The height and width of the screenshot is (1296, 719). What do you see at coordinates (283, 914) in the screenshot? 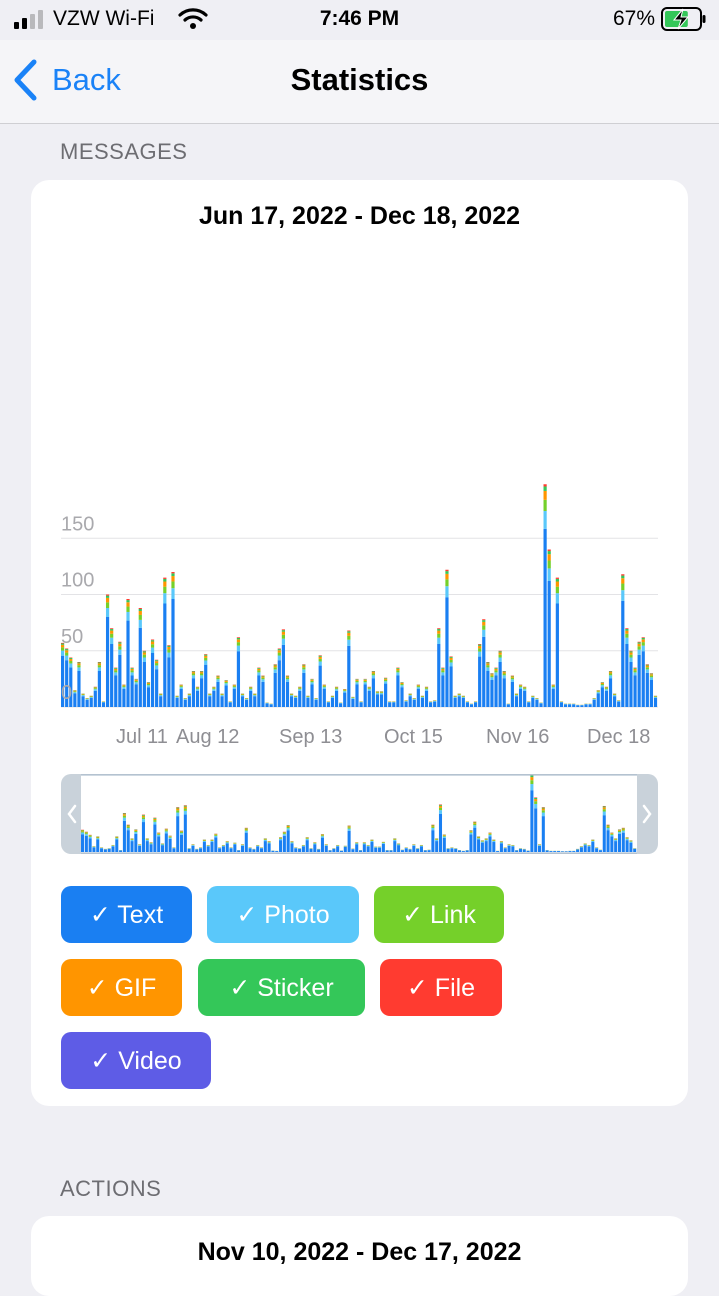
I see `filter-chip-photo: ✓ Photo` at bounding box center [283, 914].